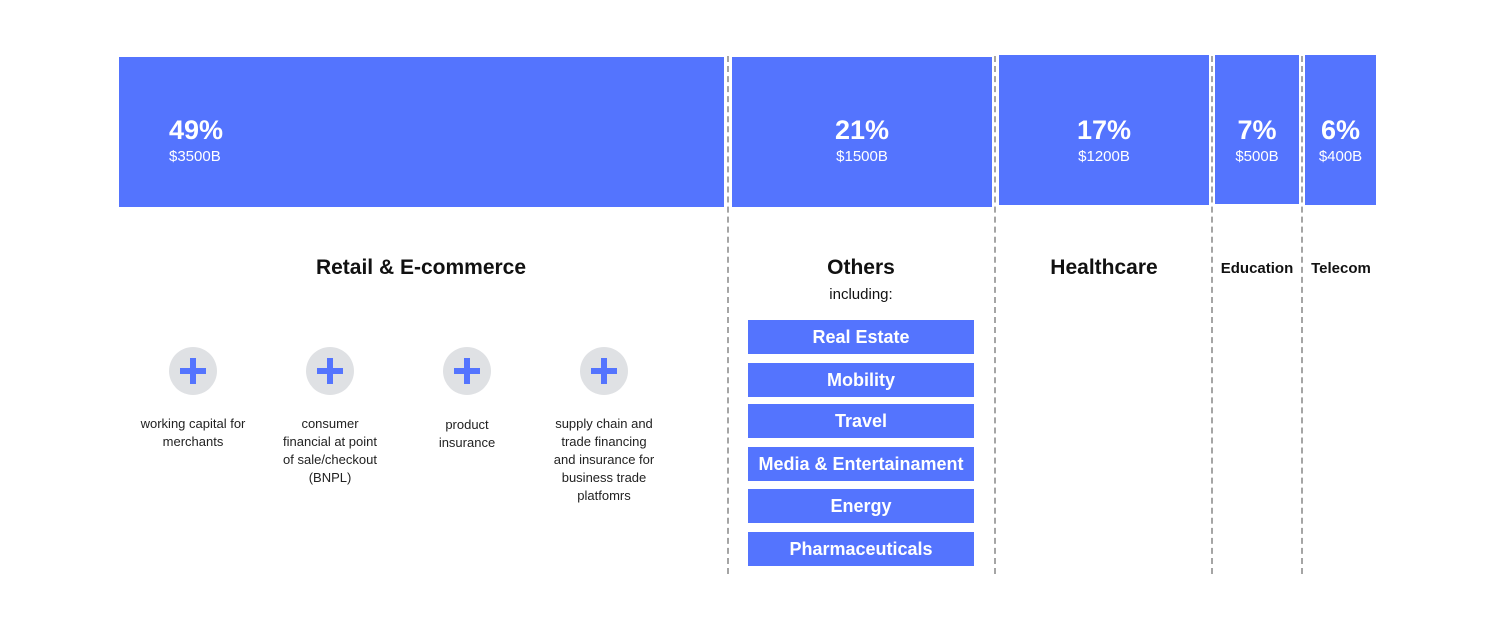 The height and width of the screenshot is (639, 1500). What do you see at coordinates (861, 294) in the screenshot?
I see `category-sublabel-others: including:` at bounding box center [861, 294].